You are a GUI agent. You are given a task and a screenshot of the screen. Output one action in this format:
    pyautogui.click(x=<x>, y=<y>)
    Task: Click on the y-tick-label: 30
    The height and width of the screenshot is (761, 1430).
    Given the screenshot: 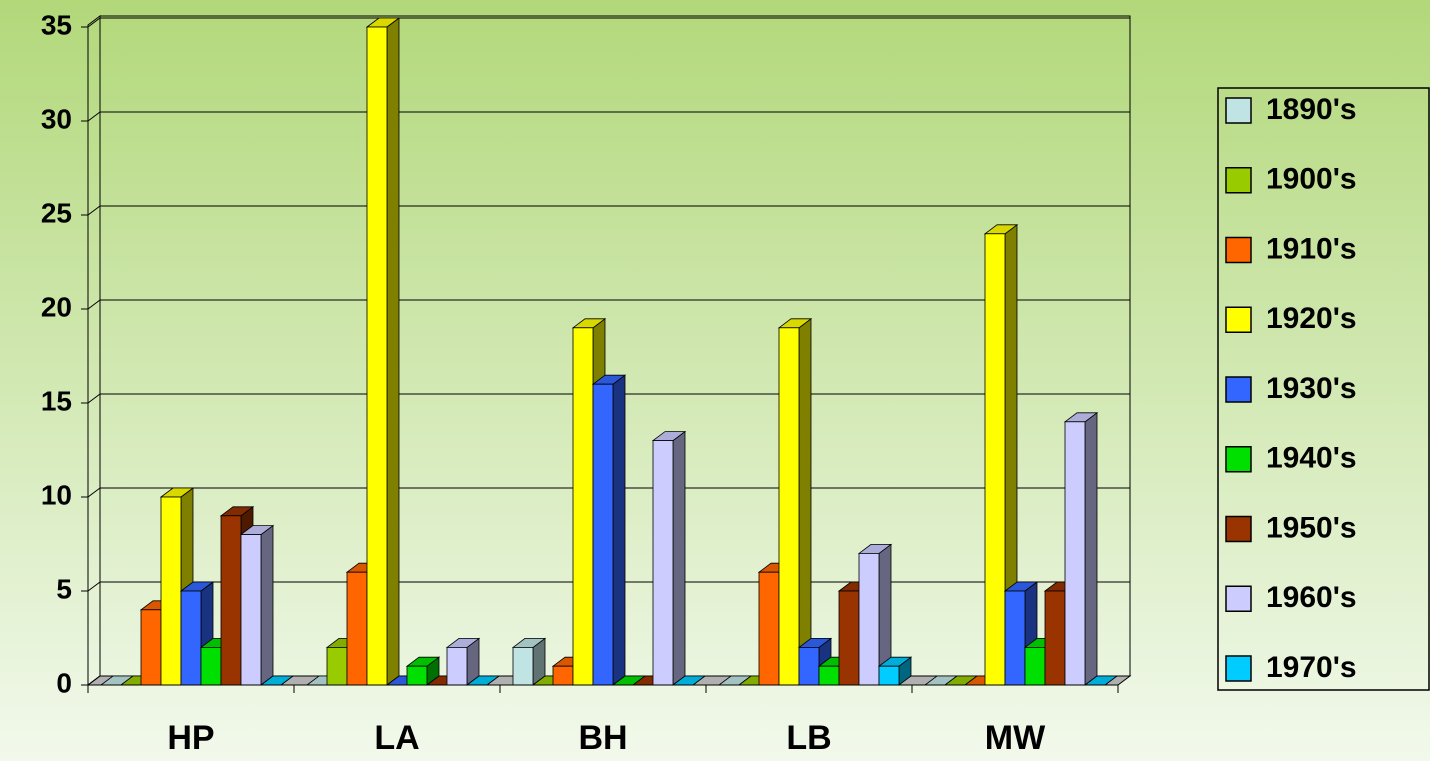 What is the action you would take?
    pyautogui.click(x=56, y=118)
    